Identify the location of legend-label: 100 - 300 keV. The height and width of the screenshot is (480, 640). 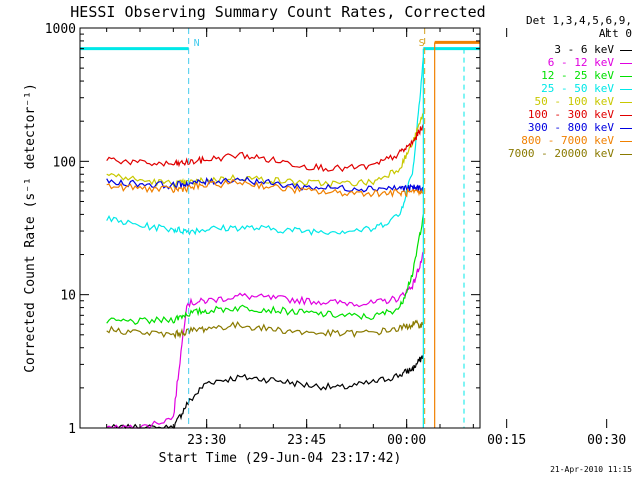
(570, 114).